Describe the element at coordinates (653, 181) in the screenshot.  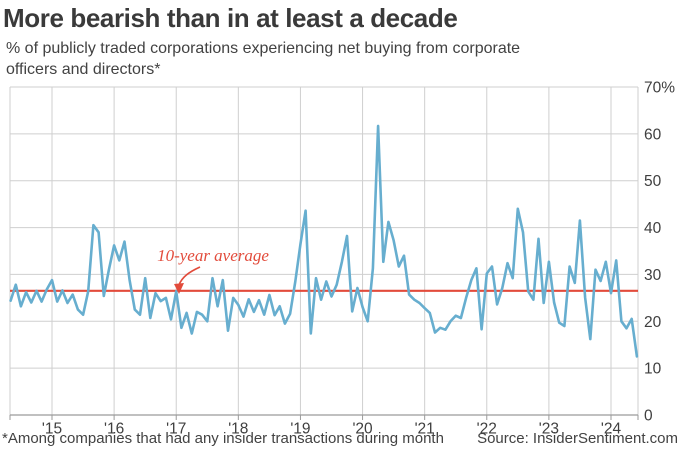
I see `y-tick-label: 50` at that location.